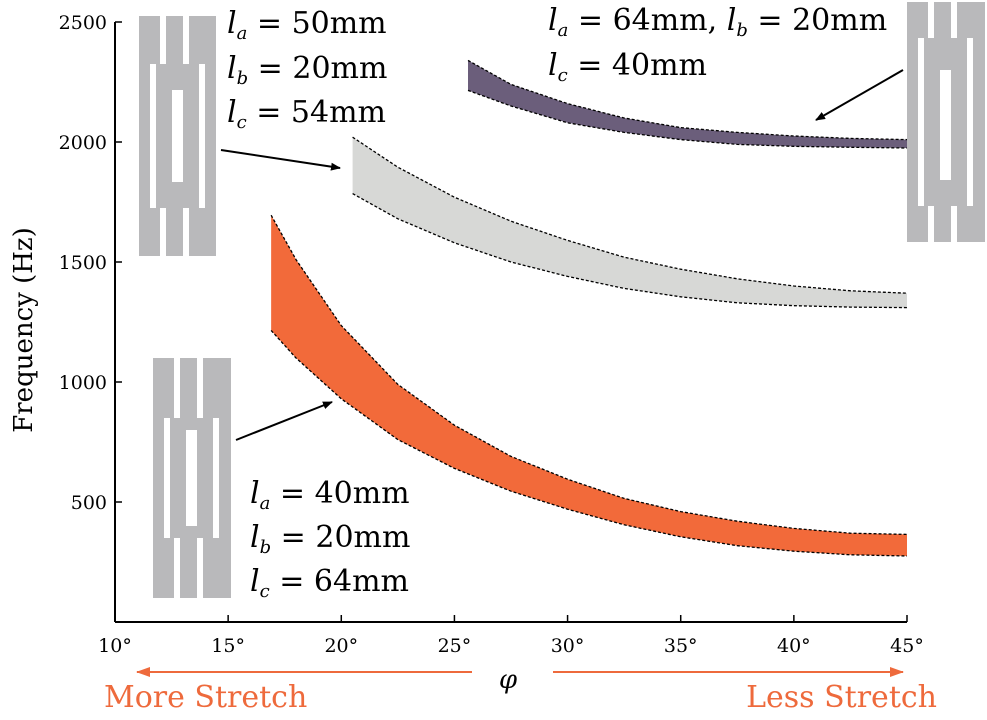 Image resolution: width=987 pixels, height=720 pixels. I want to click on x-tick-label: 10°, so click(115, 646).